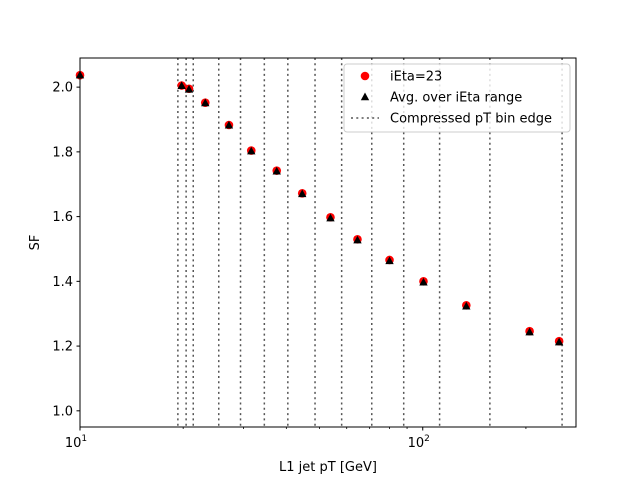 The height and width of the screenshot is (480, 640). Describe the element at coordinates (35, 243) in the screenshot. I see `y-axis-label: SF` at that location.